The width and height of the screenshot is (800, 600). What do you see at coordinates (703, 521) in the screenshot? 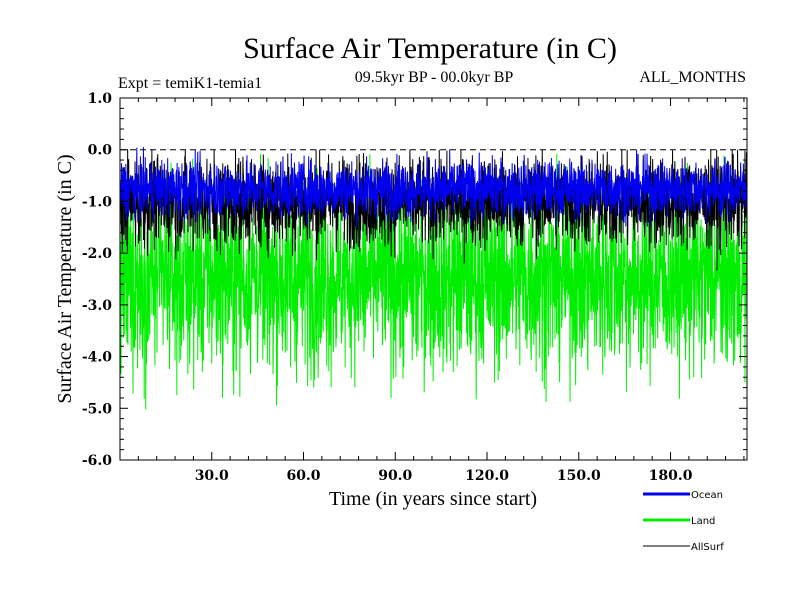
I see `legend-label-land: Land` at bounding box center [703, 521].